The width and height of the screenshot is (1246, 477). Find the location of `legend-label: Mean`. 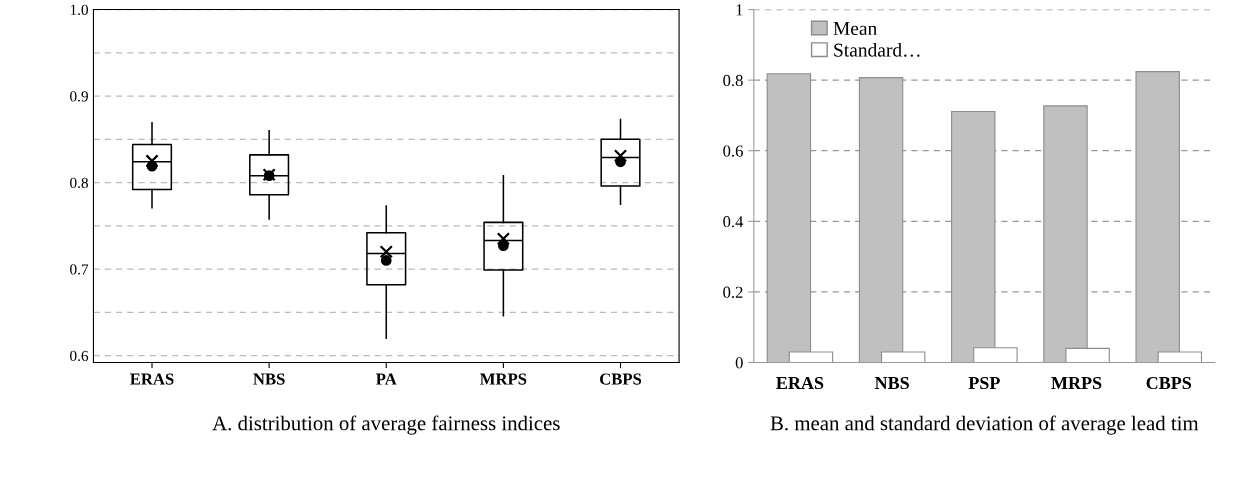

legend-label: Mean is located at coordinates (855, 29).